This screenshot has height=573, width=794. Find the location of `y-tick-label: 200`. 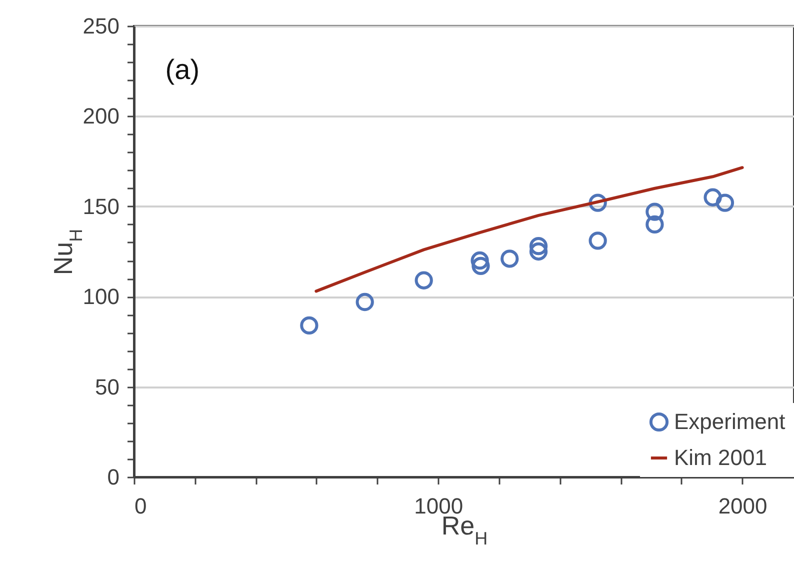

y-tick-label: 200 is located at coordinates (101, 116).